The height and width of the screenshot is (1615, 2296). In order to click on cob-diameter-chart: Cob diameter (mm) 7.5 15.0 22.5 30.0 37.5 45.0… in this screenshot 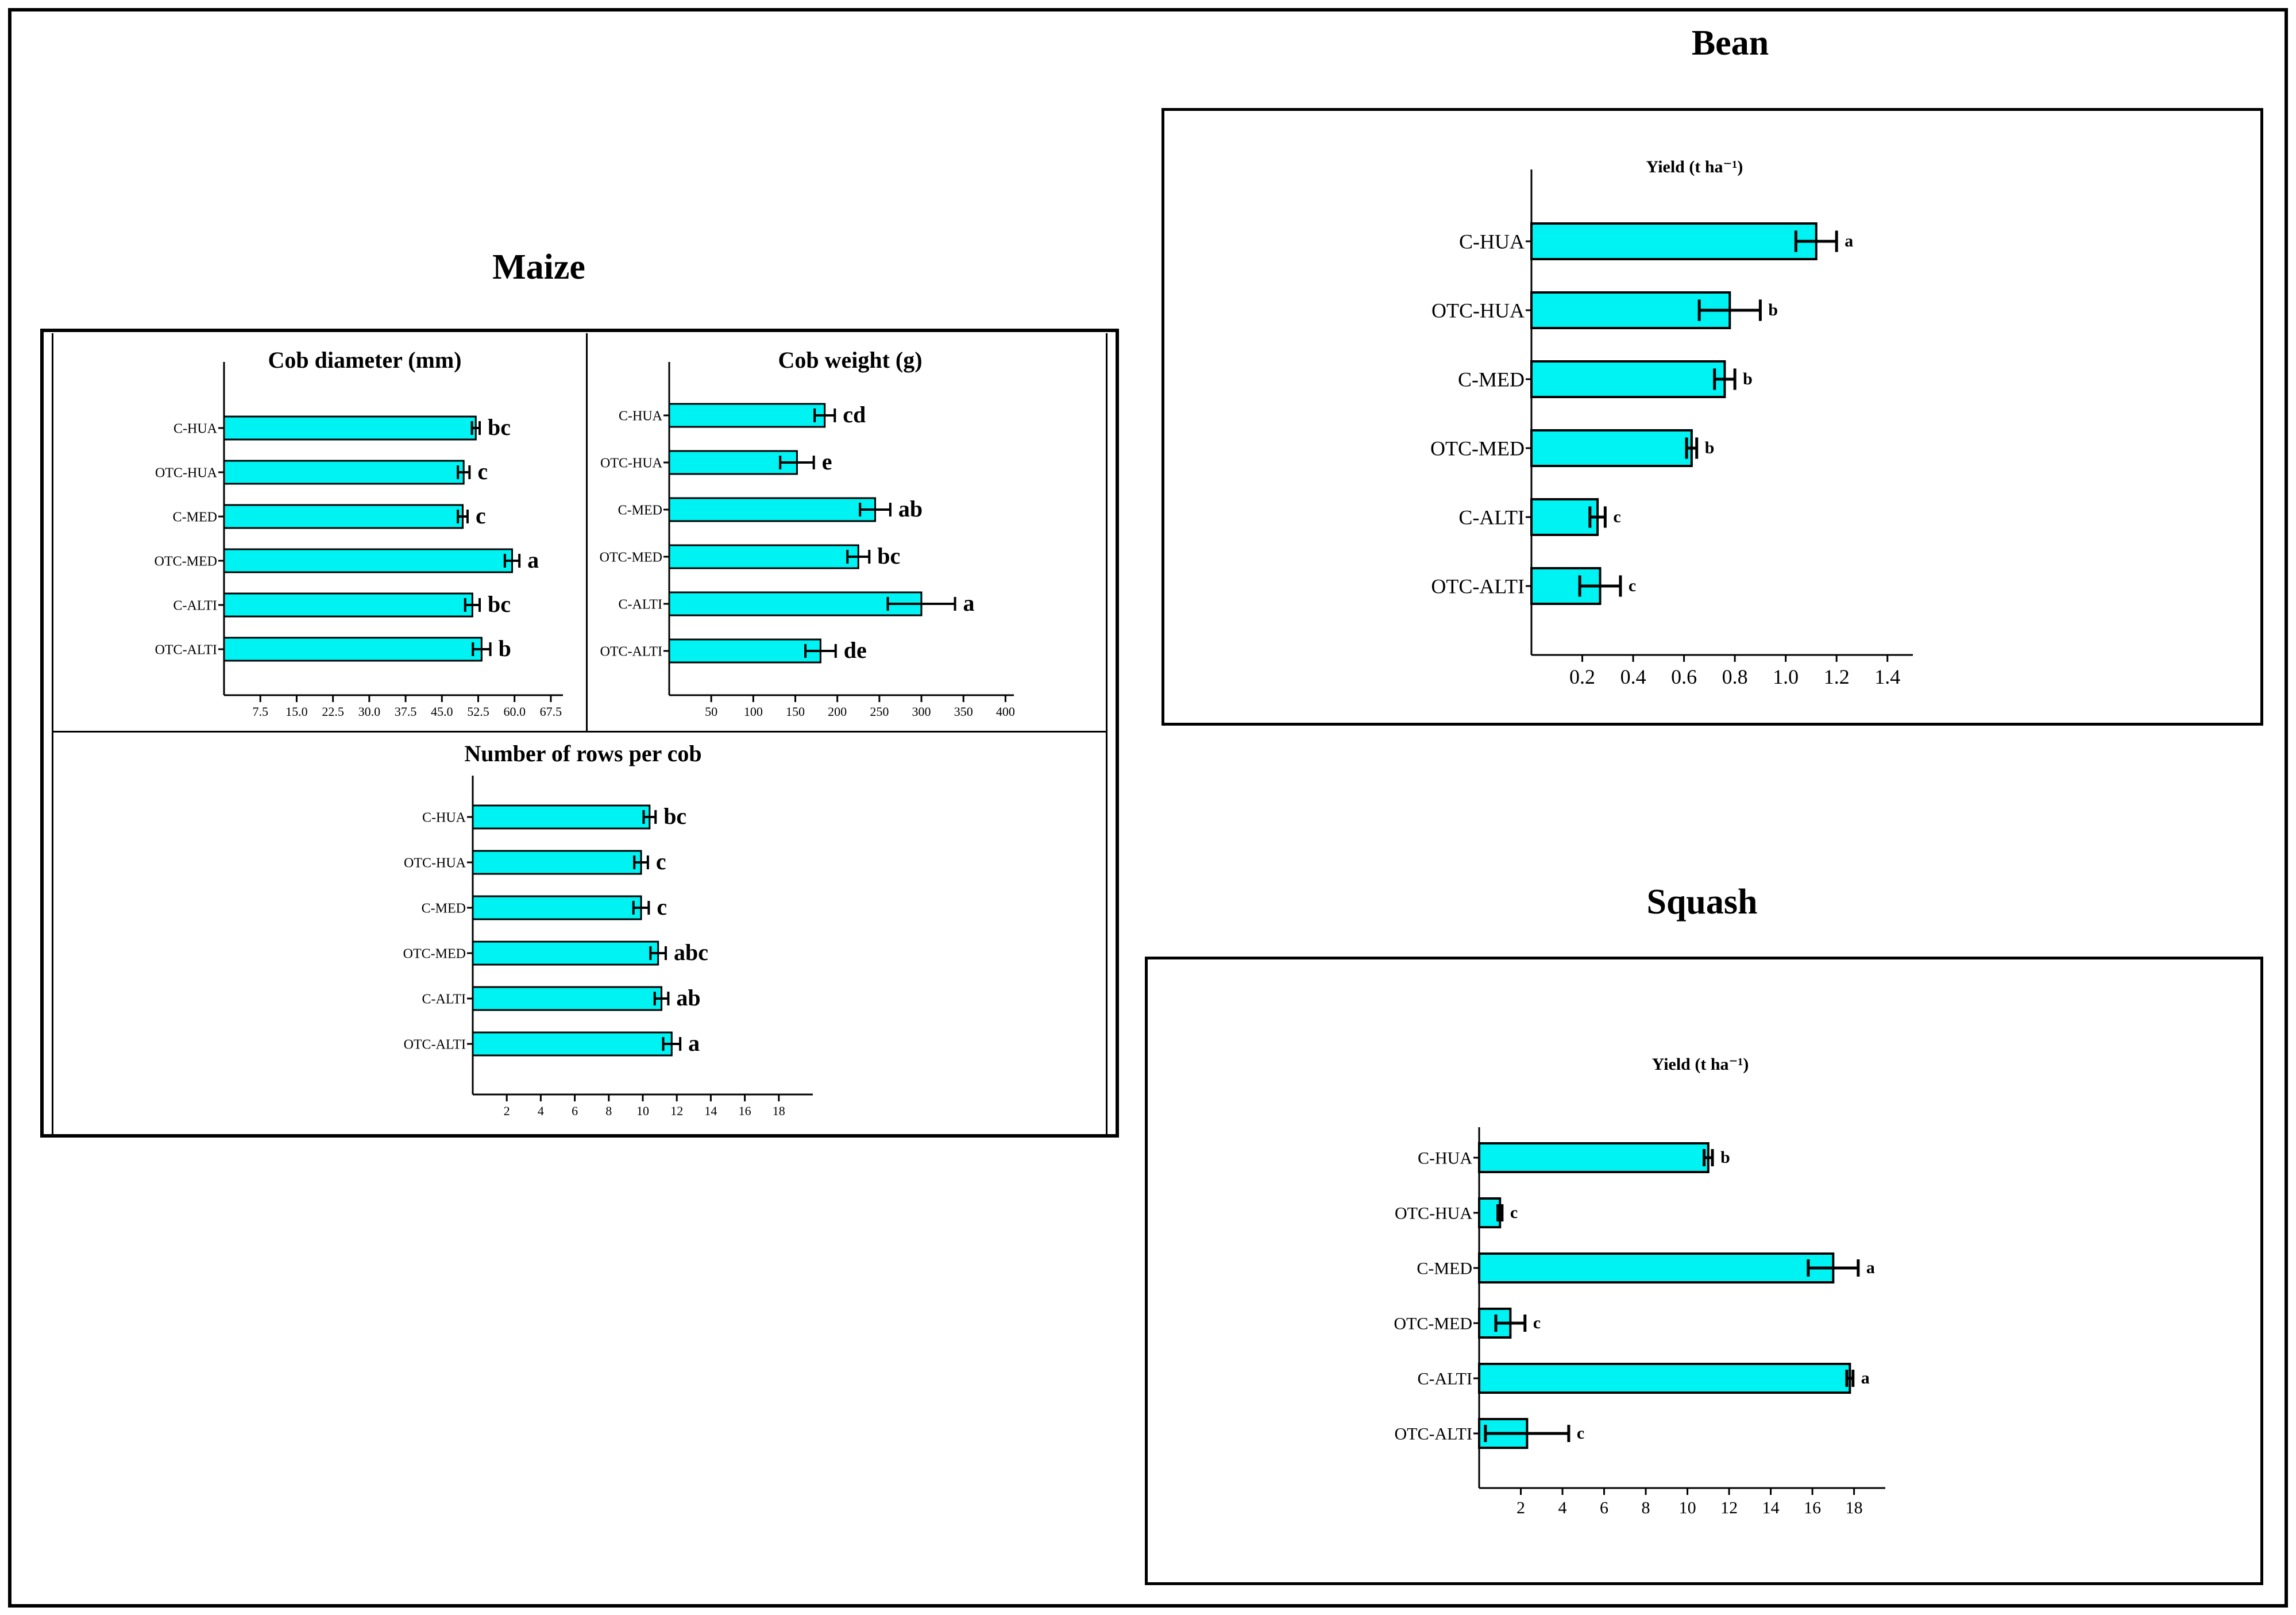, I will do `click(359, 533)`.